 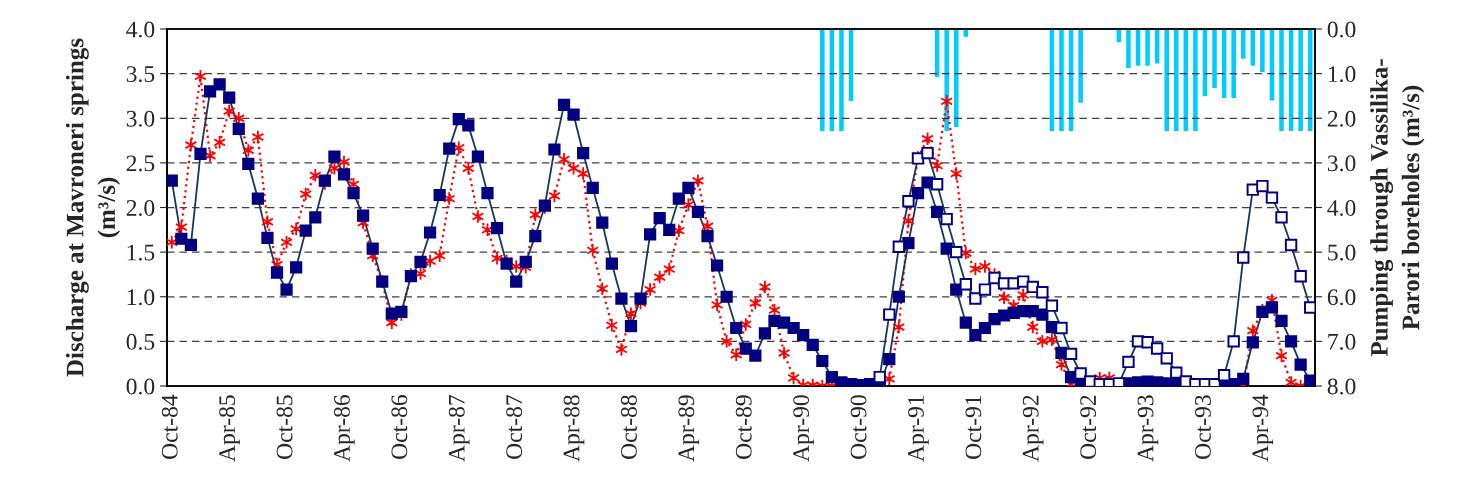 I want to click on x-tick-label: Apr-85, so click(x=229, y=428).